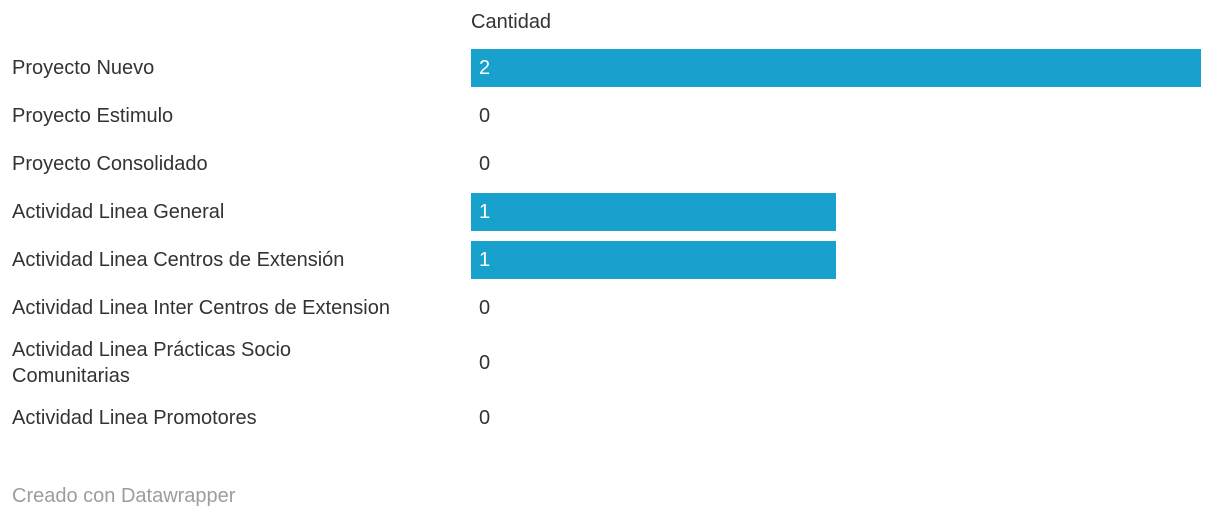 The width and height of the screenshot is (1220, 518). What do you see at coordinates (118, 212) in the screenshot?
I see `category-label: Actividad Linea General` at bounding box center [118, 212].